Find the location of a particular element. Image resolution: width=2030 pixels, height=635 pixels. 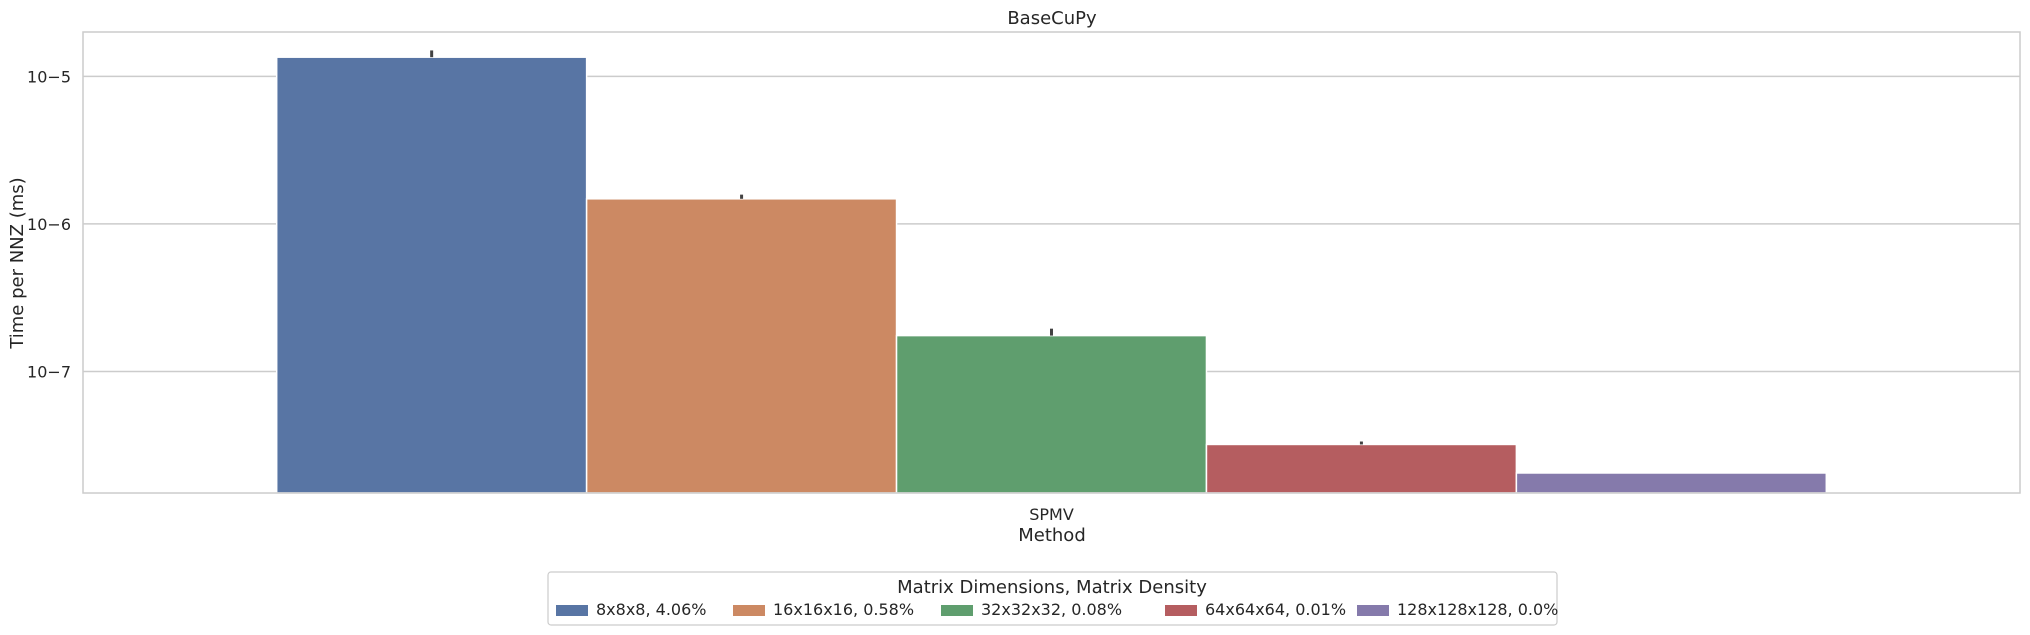

legend-title: Matrix Dimensions, Matrix Density is located at coordinates (1052, 587).